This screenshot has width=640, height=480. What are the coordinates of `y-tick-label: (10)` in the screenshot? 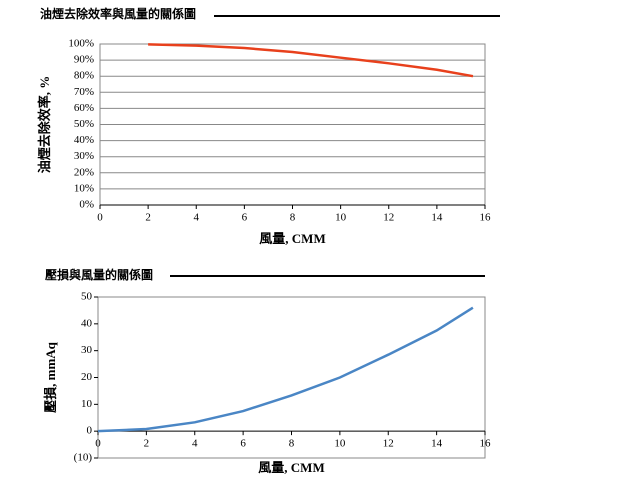 It's located at (83, 458).